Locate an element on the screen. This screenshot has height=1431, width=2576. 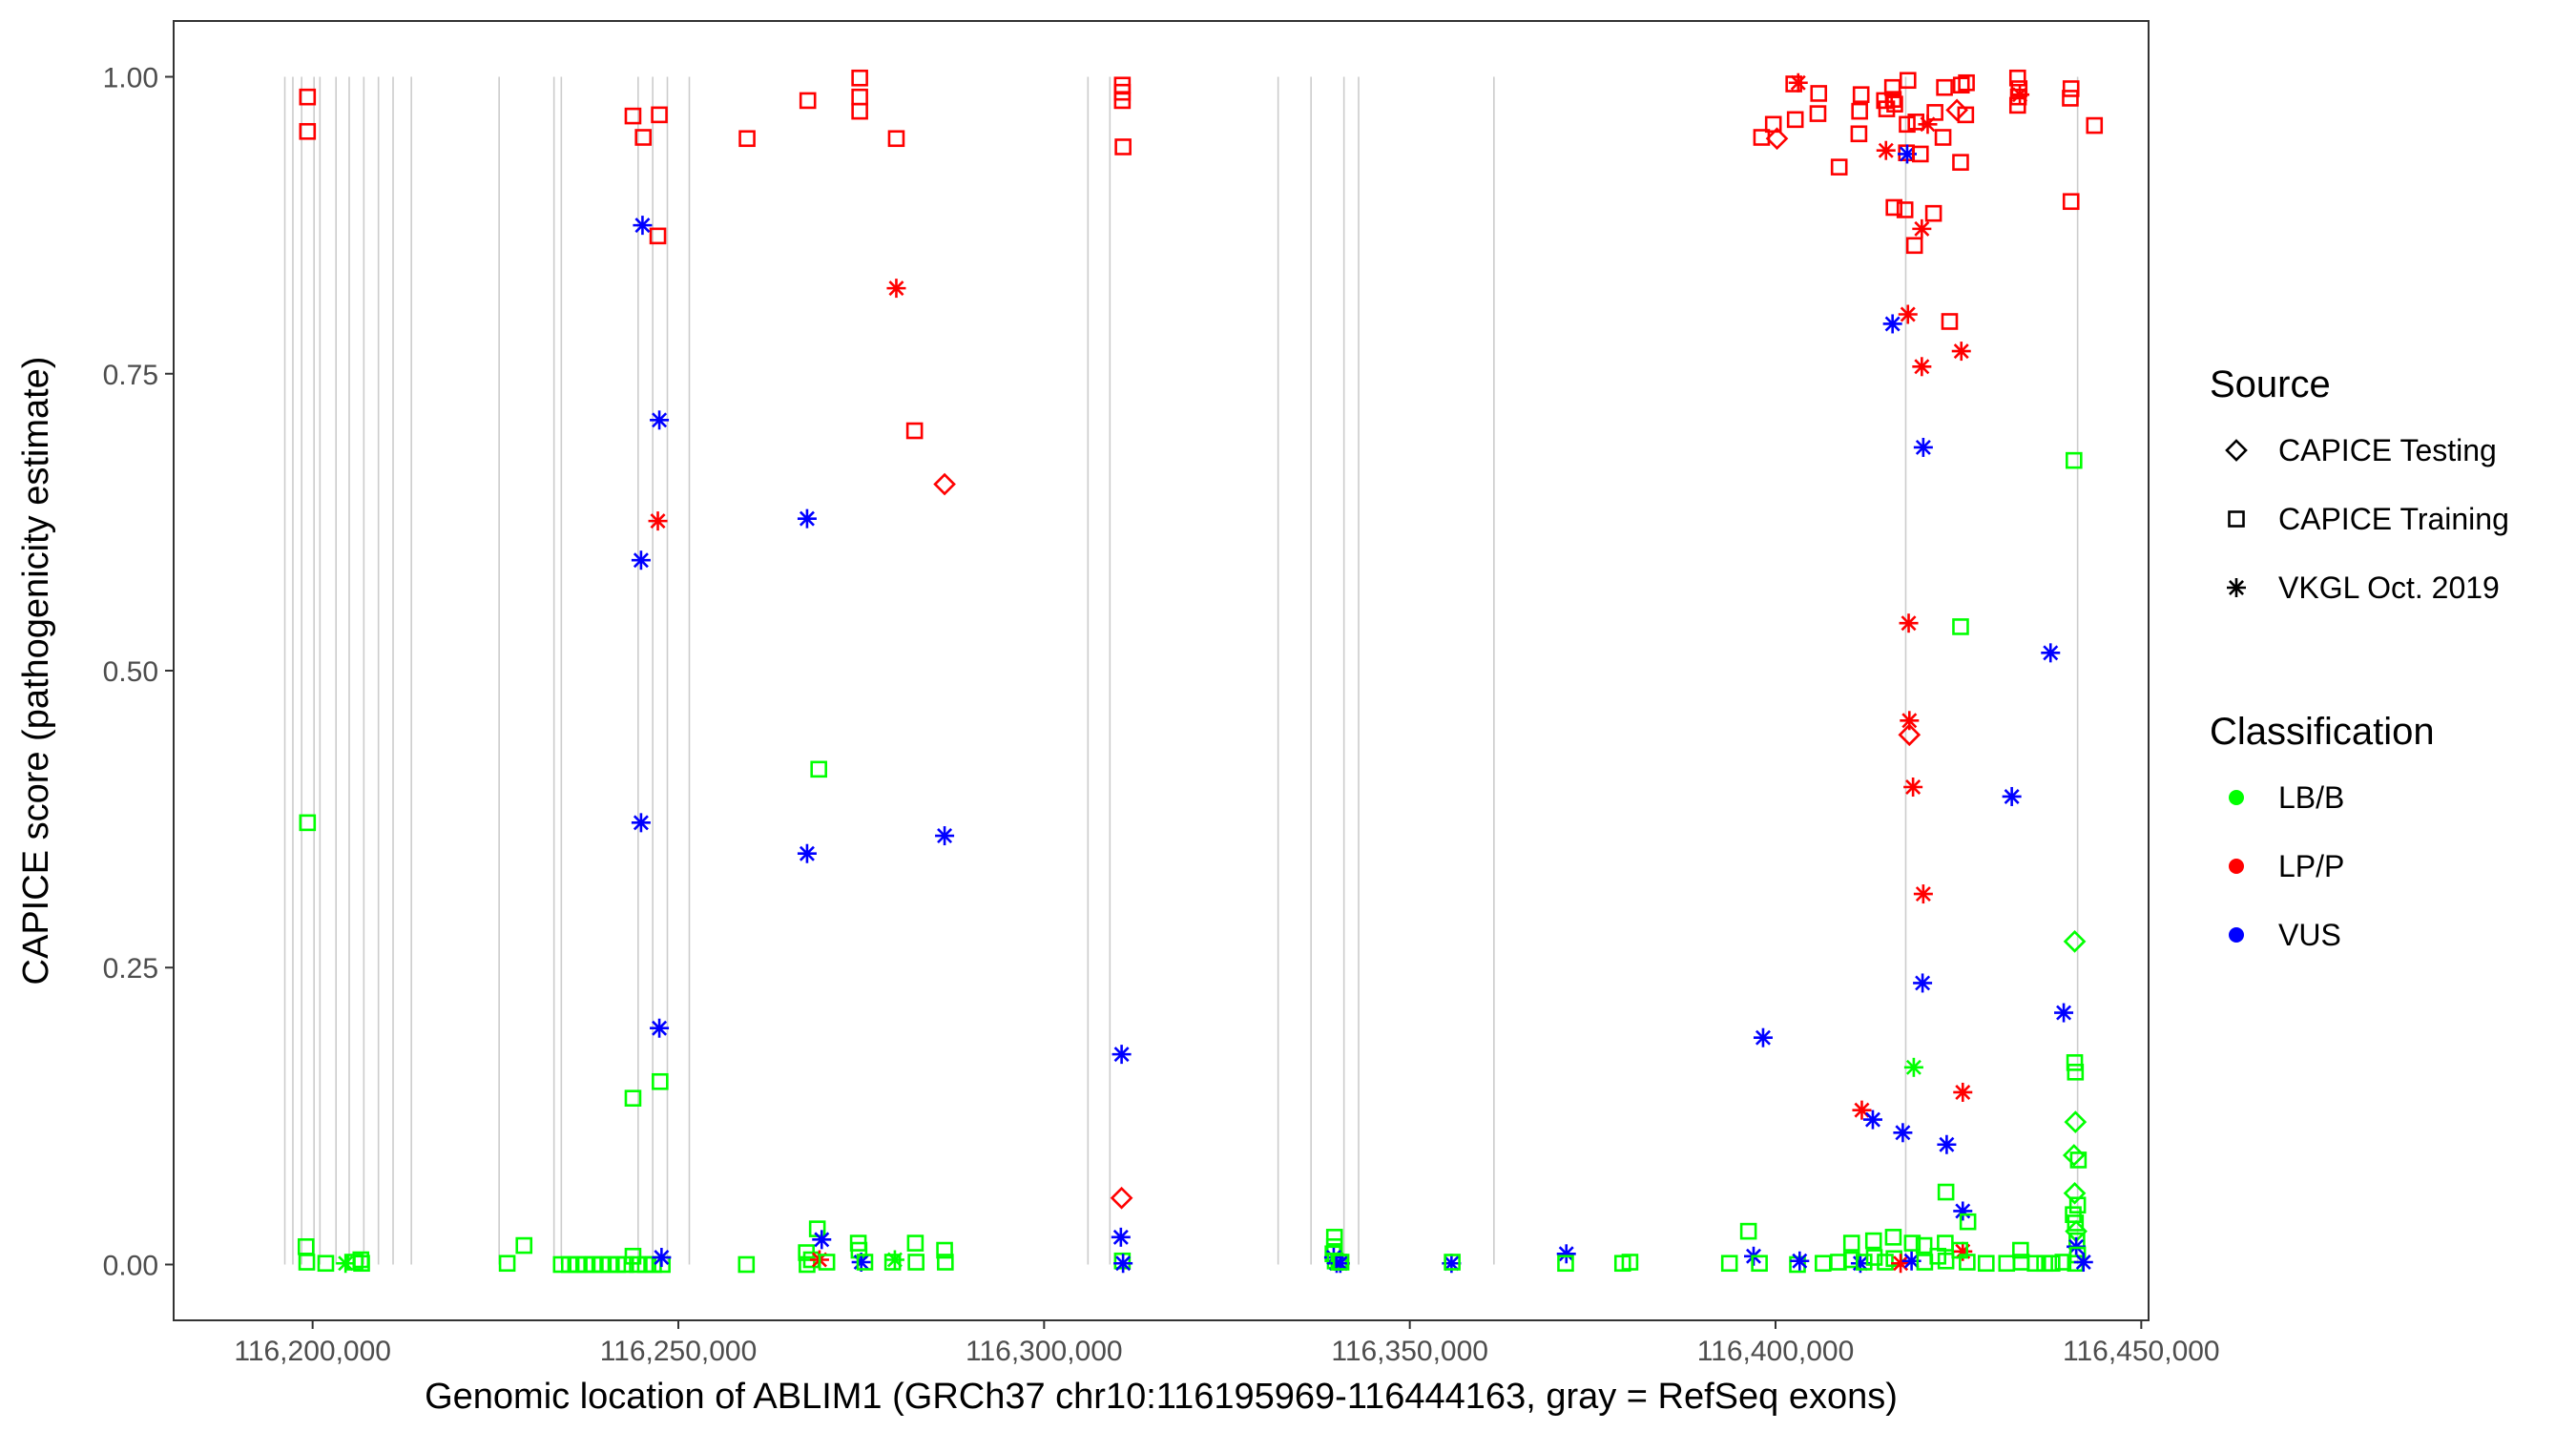
legend-source-label: CAPICE Training is located at coordinates (2393, 519).